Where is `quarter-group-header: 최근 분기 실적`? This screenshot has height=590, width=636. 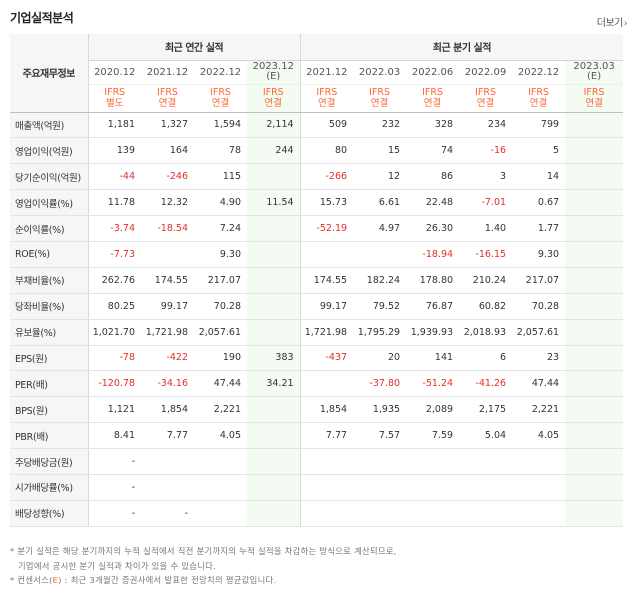 quarter-group-header: 최근 분기 실적 is located at coordinates (462, 47).